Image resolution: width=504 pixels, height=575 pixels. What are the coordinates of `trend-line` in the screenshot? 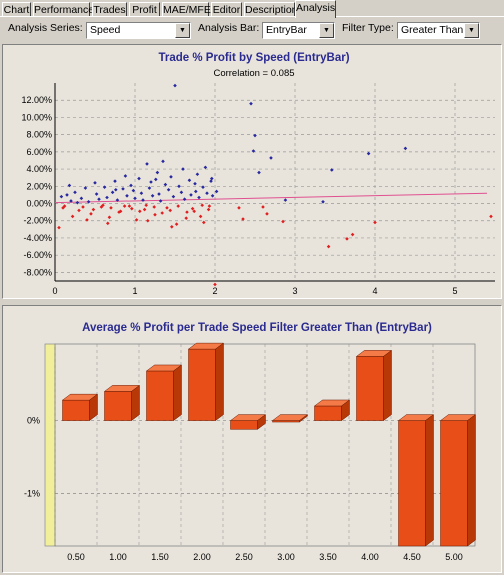 It's located at (271, 198).